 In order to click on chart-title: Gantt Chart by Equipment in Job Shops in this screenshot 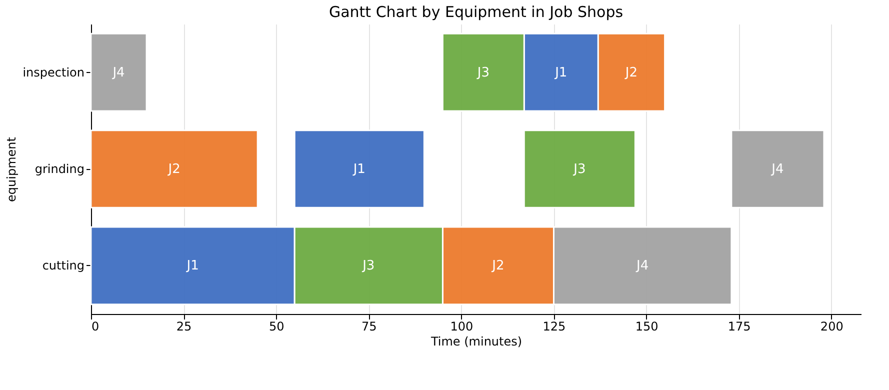, I will do `click(476, 12)`.